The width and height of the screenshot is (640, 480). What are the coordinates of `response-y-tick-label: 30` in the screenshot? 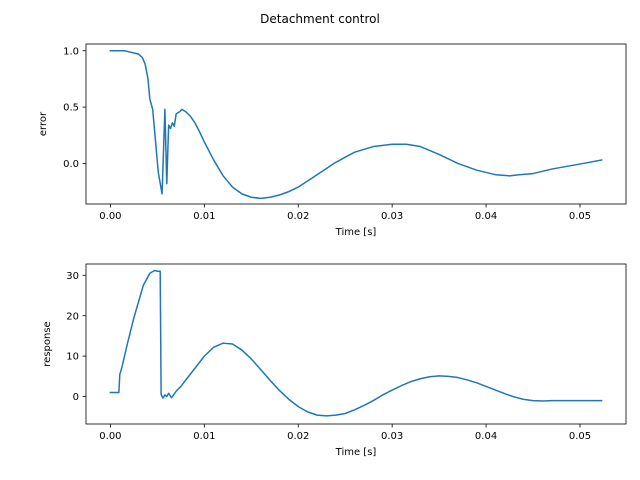 It's located at (72, 276).